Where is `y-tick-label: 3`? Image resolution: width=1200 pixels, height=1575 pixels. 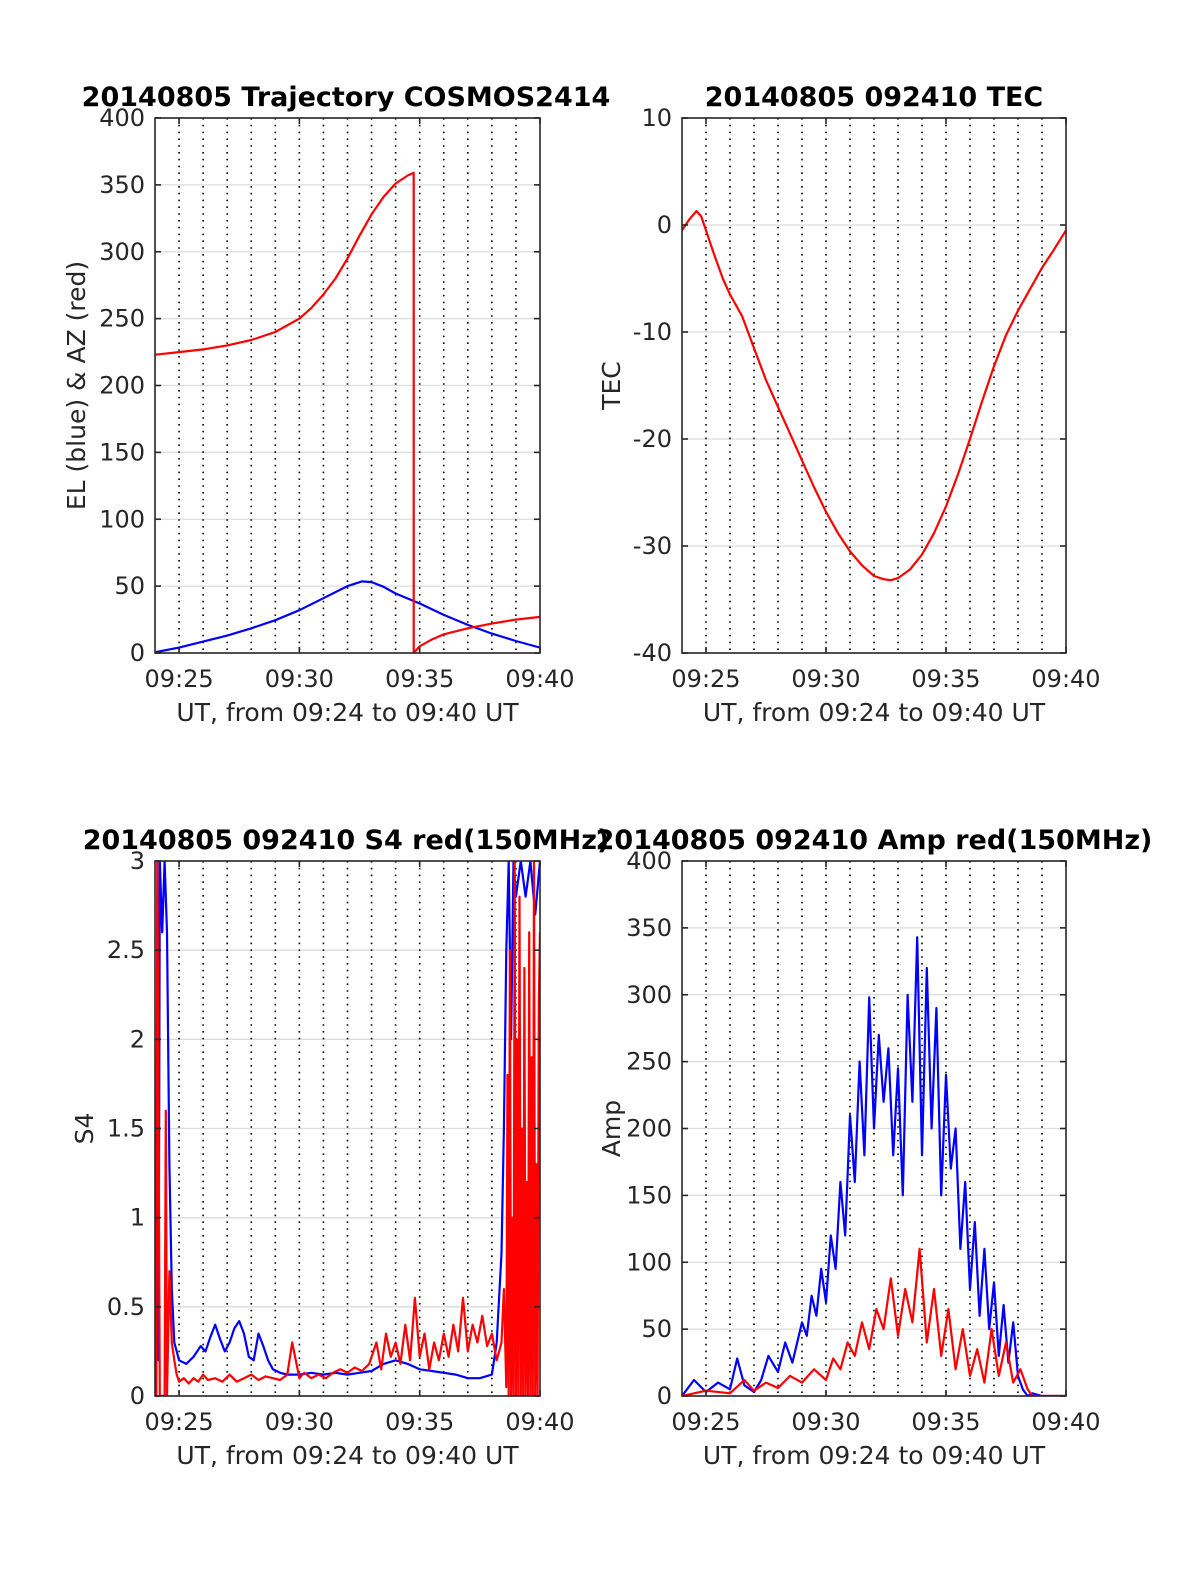
y-tick-label: 3 is located at coordinates (137, 861).